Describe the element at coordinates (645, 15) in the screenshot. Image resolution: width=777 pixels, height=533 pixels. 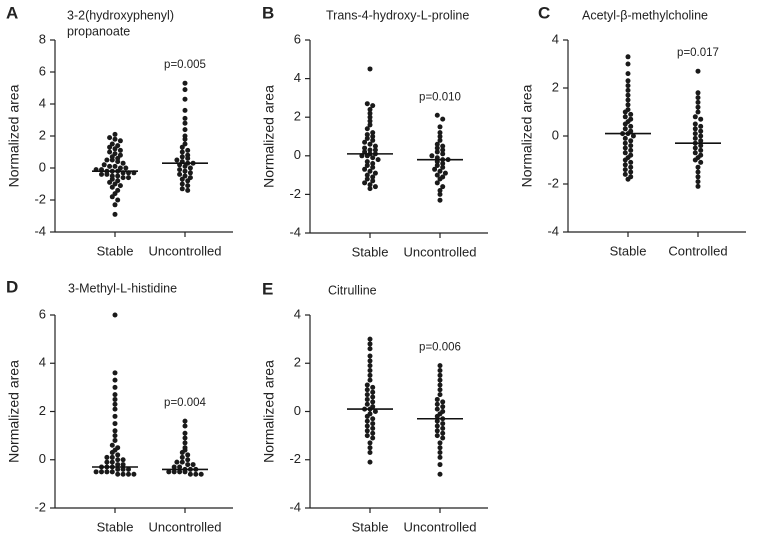
I see `panel-title: Acetyl-β-methylcholine` at that location.